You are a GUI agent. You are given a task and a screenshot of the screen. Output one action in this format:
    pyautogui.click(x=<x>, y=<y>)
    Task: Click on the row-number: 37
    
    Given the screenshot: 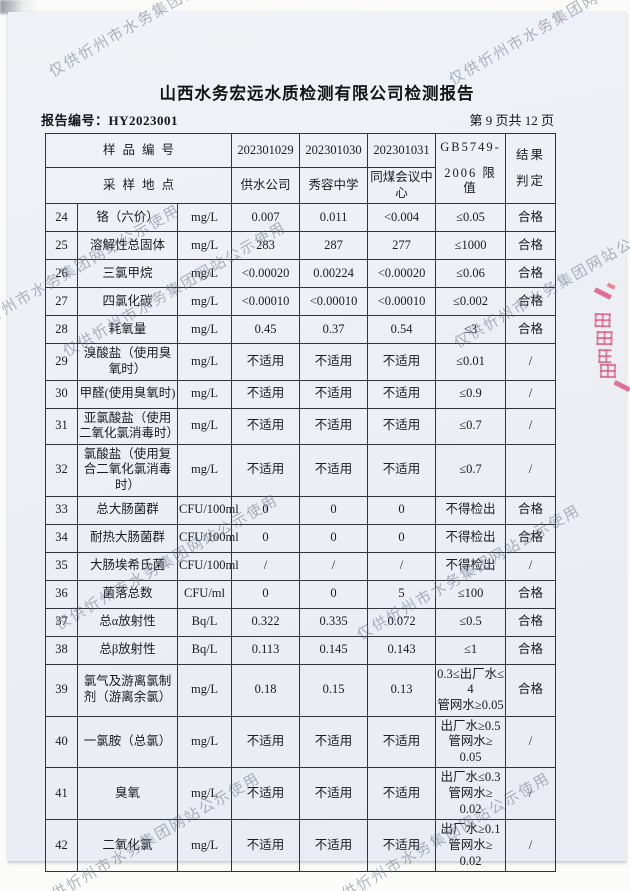 What is the action you would take?
    pyautogui.click(x=61, y=622)
    